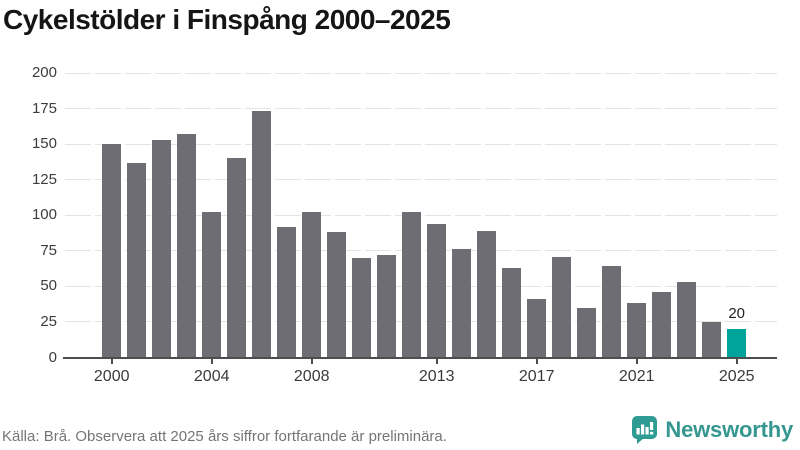 This screenshot has width=800, height=450. What do you see at coordinates (636, 361) in the screenshot?
I see `x-axis-tick-2021` at bounding box center [636, 361].